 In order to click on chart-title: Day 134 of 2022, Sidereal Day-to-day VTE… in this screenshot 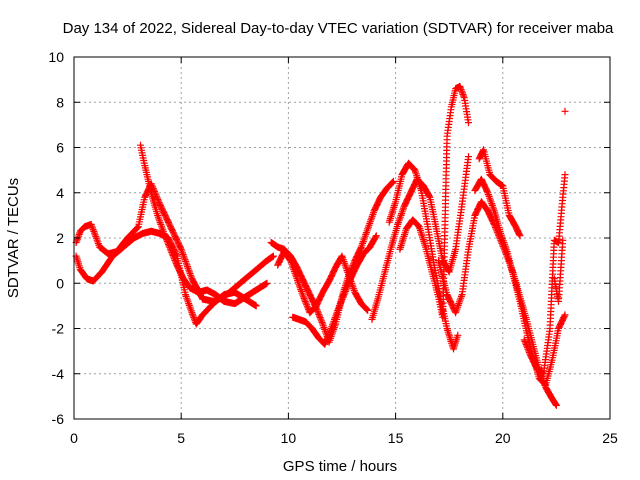, I will do `click(338, 28)`.